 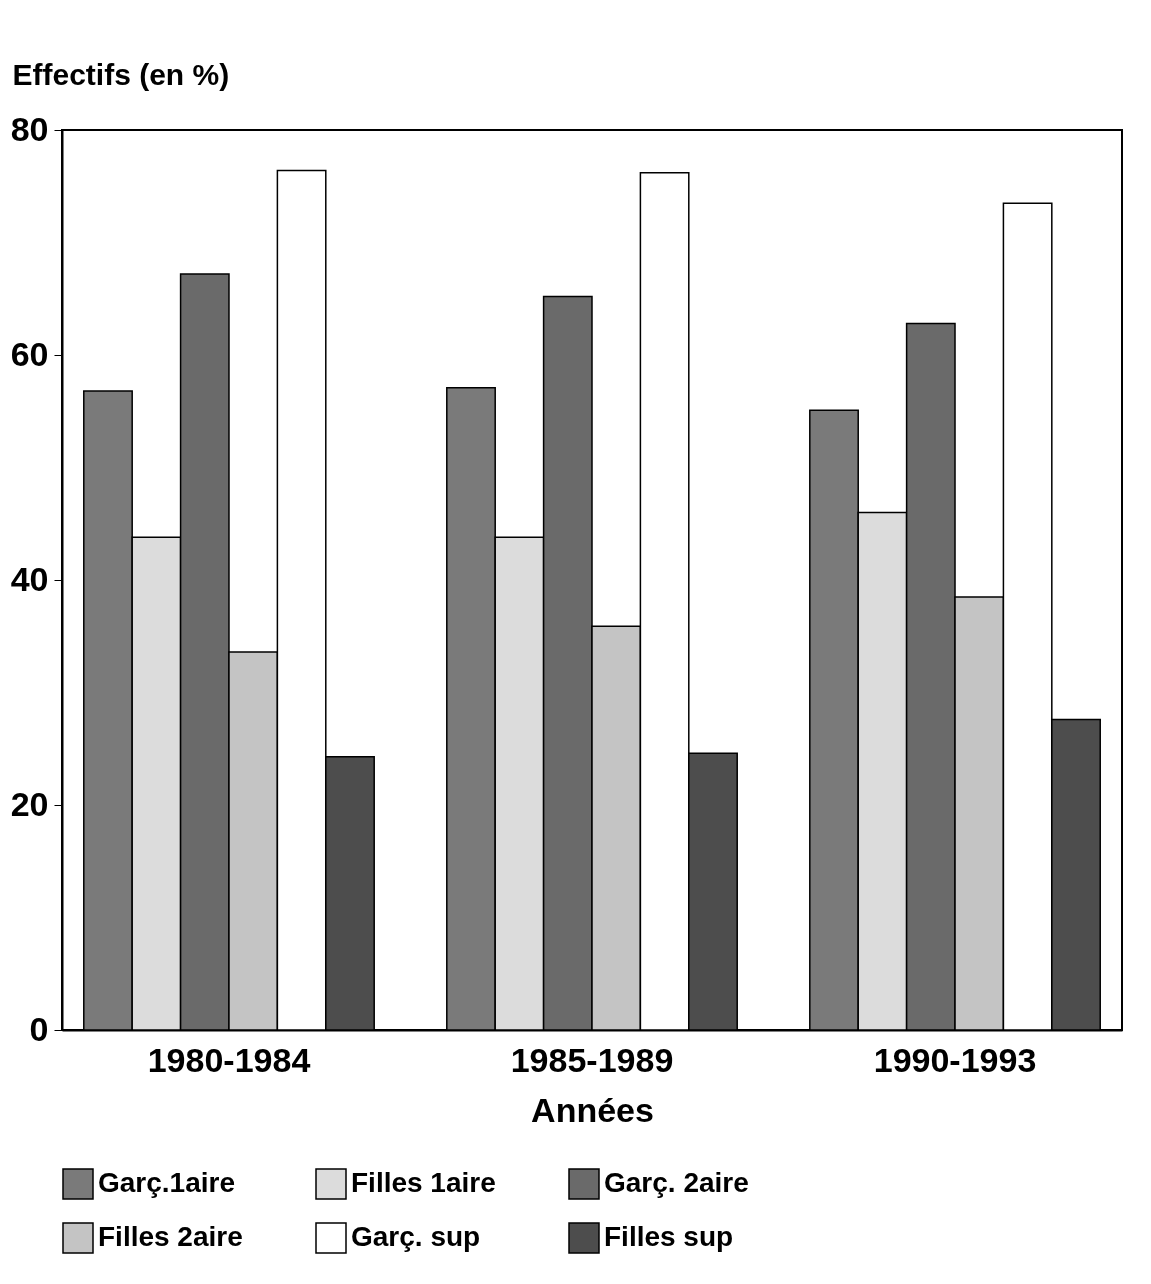 What do you see at coordinates (29, 128) in the screenshot?
I see `y-tick-label: 80` at bounding box center [29, 128].